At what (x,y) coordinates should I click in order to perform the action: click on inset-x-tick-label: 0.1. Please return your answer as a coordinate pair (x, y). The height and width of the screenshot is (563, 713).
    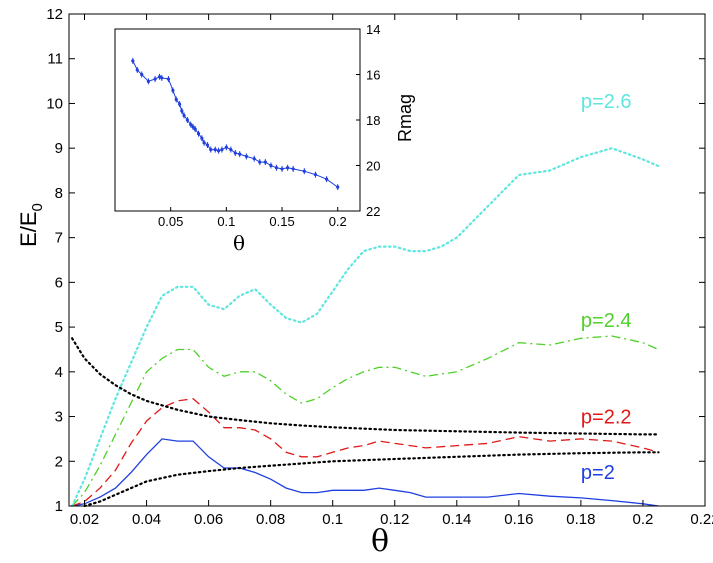
    Looking at the image, I should click on (226, 221).